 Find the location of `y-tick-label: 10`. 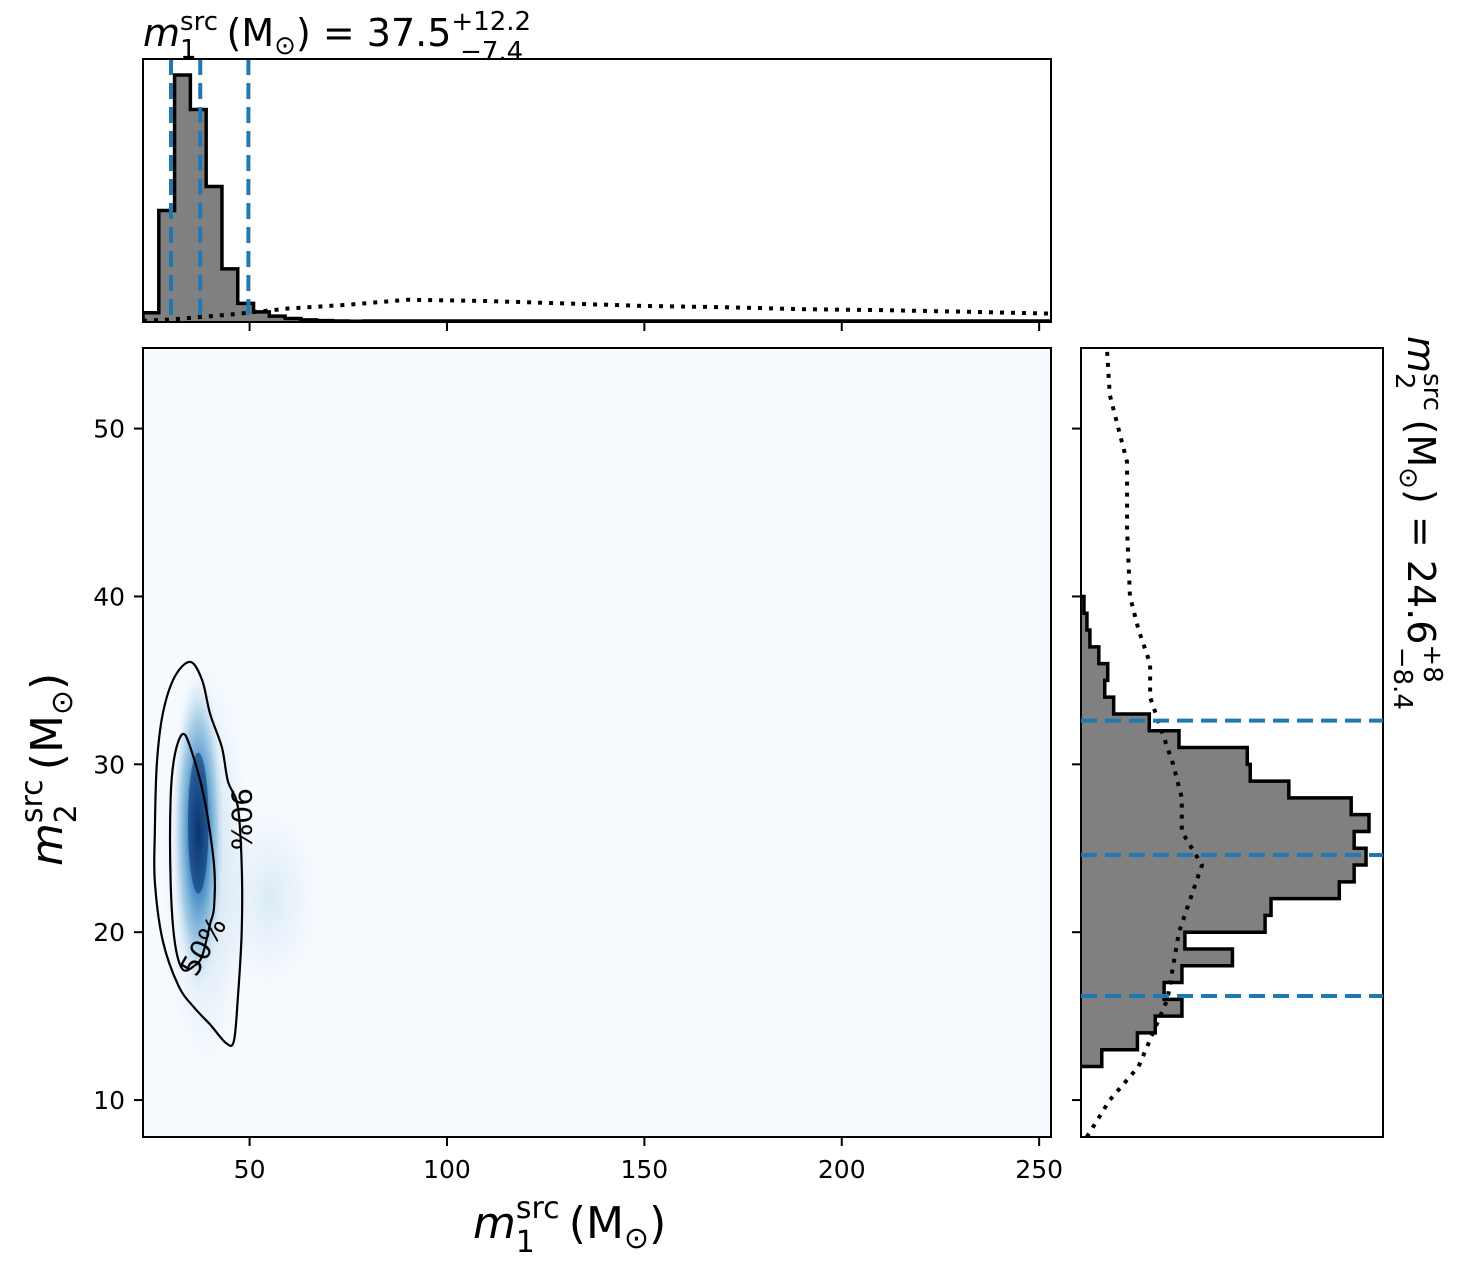

y-tick-label: 10 is located at coordinates (109, 1100).